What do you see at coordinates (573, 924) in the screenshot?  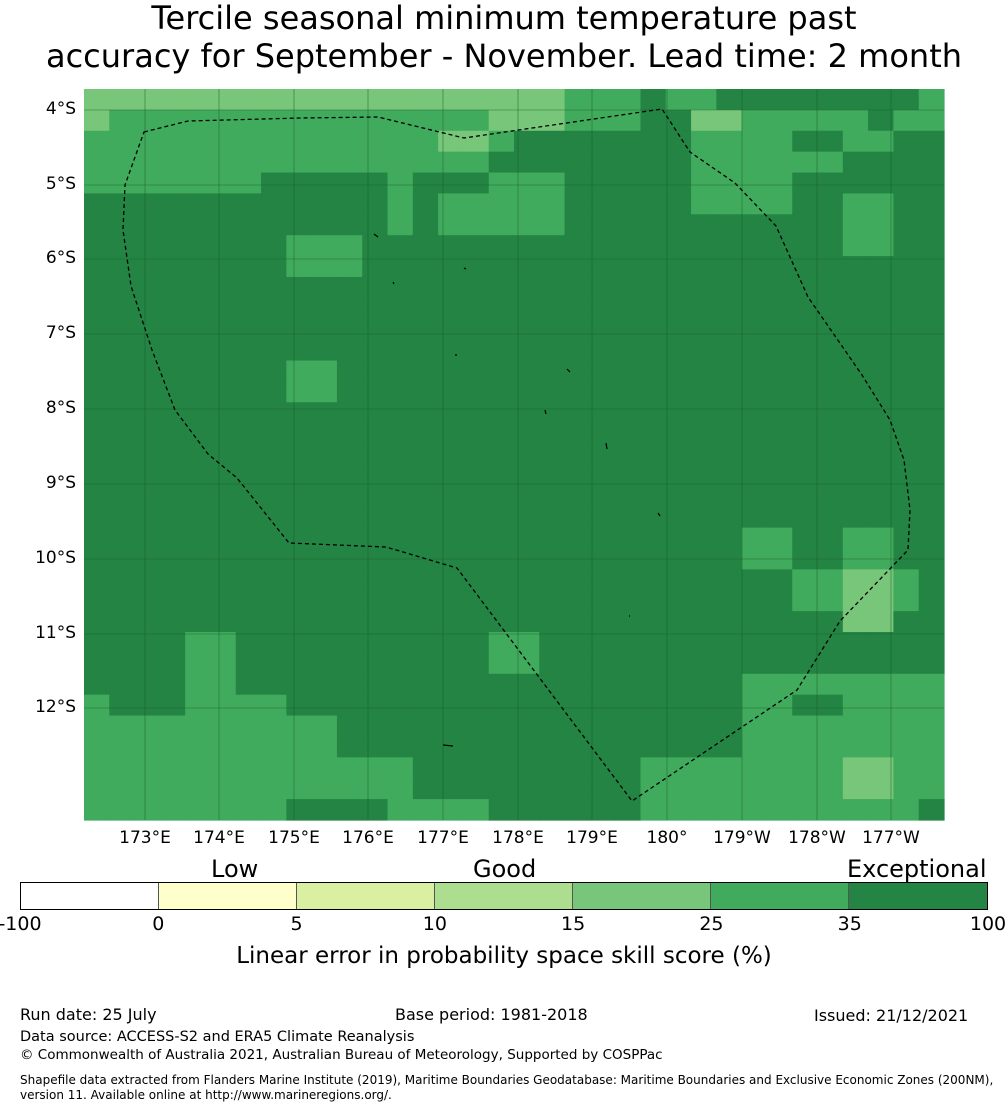 I see `colorbar-tick-label: 15` at bounding box center [573, 924].